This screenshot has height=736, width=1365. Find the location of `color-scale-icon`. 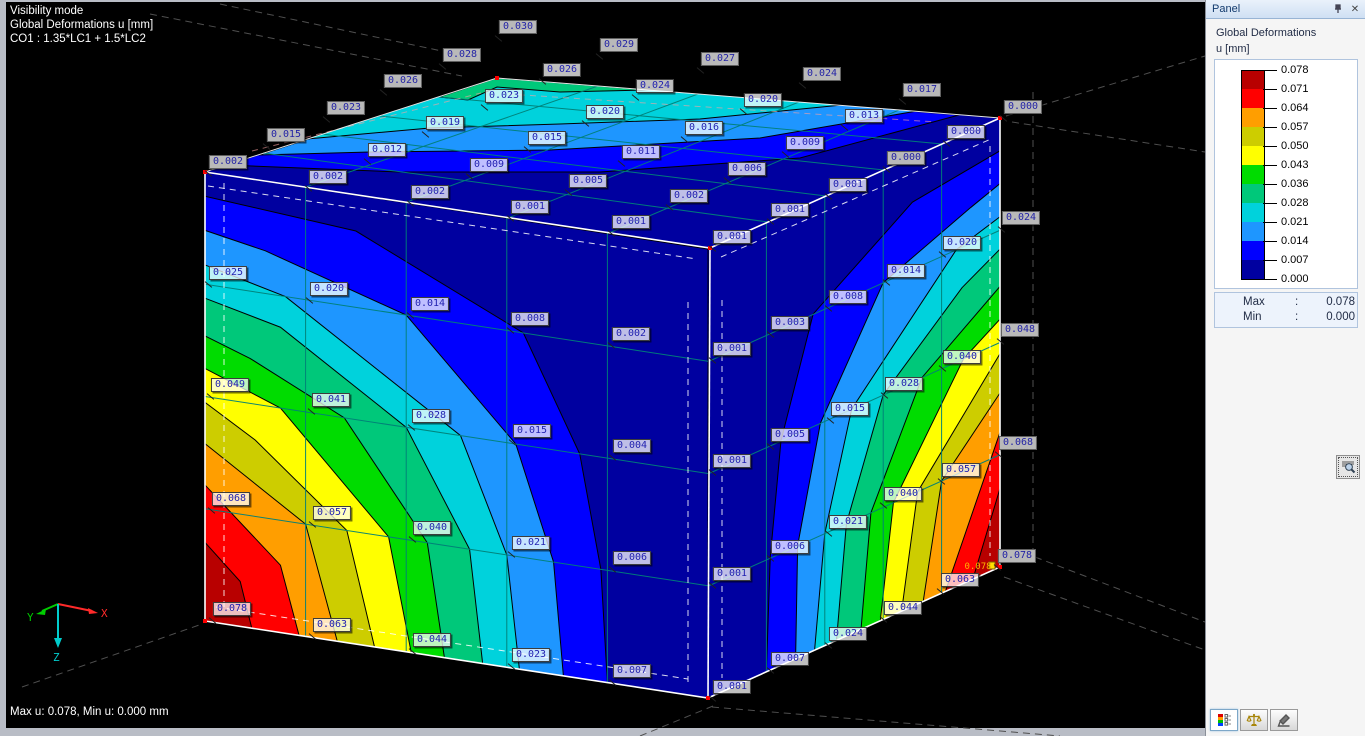

color-scale-icon is located at coordinates (1224, 719).